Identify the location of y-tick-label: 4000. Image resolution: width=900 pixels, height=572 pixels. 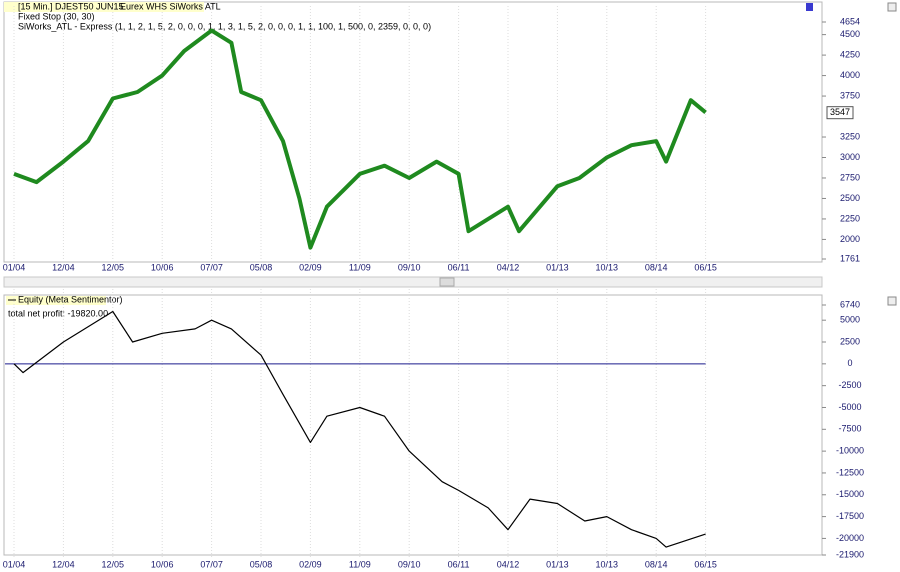
(850, 75).